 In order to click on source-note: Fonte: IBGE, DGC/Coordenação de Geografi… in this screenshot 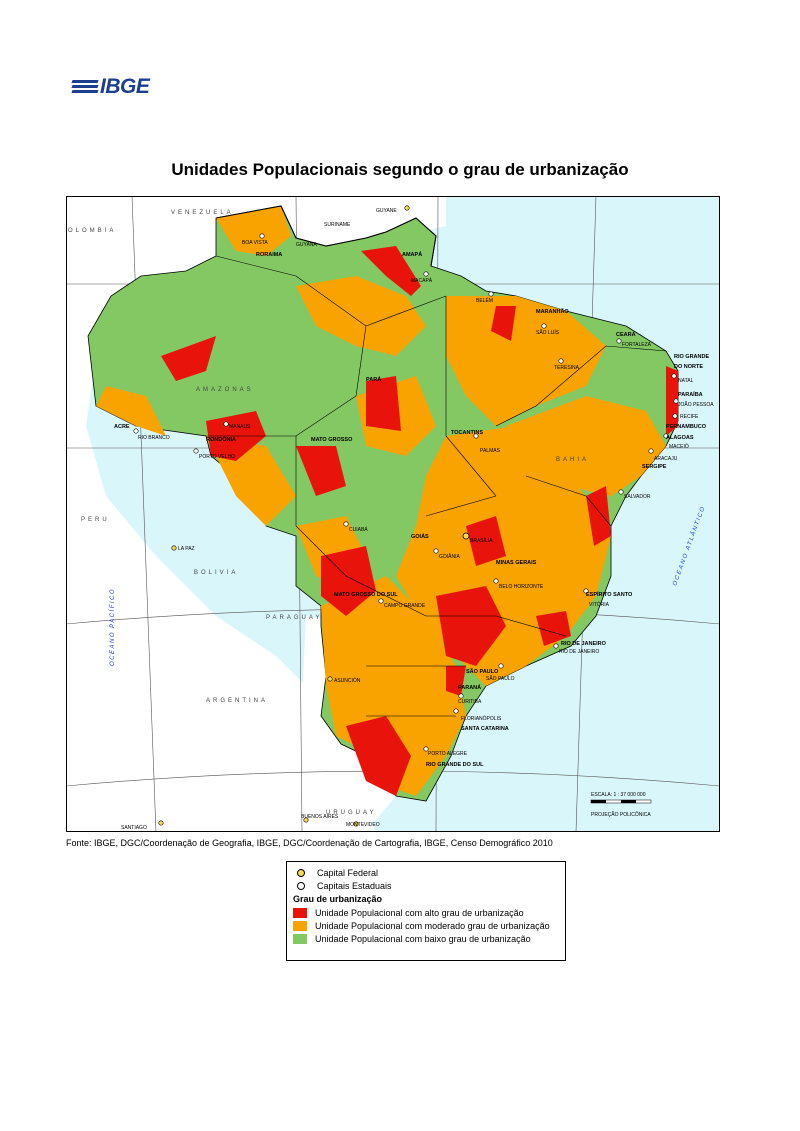, I will do `click(309, 843)`.